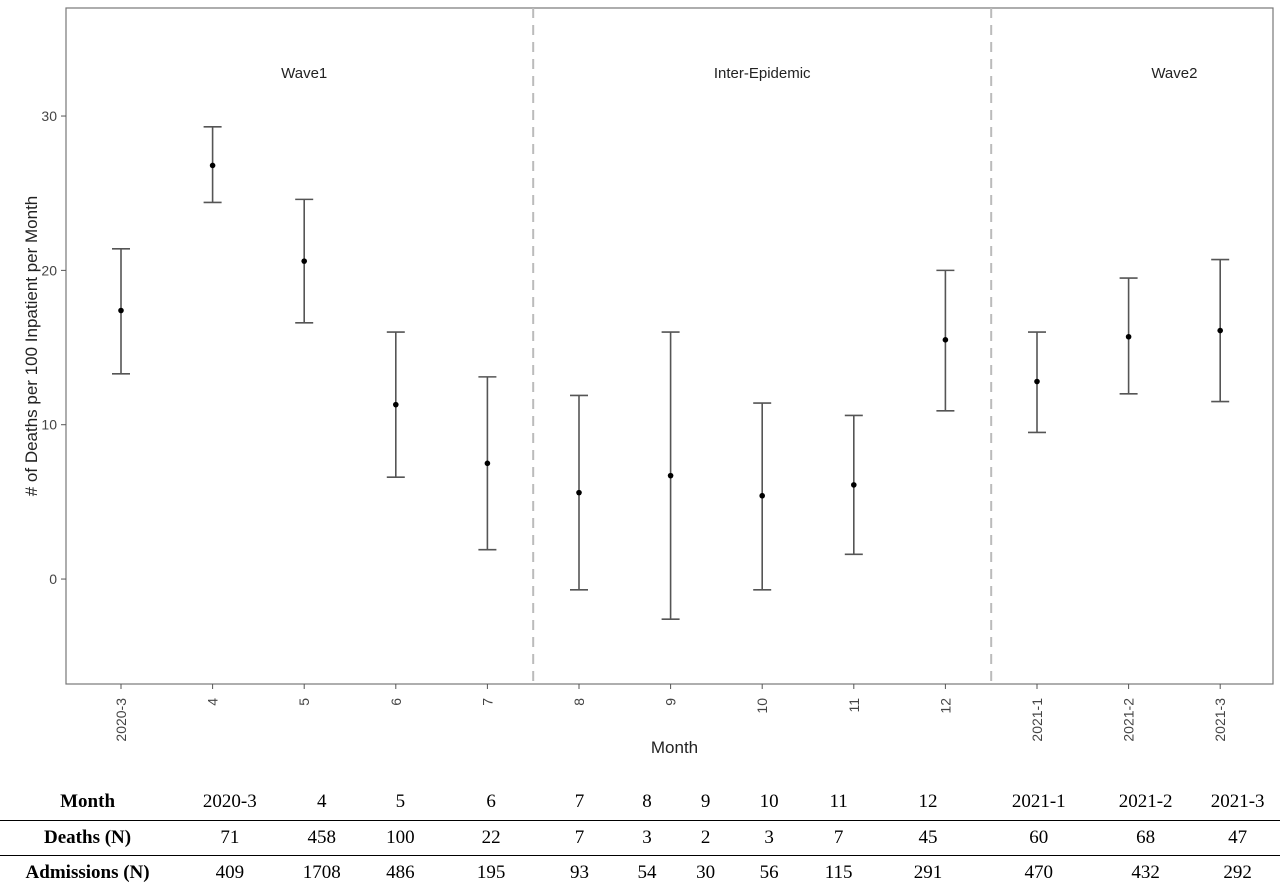 Image resolution: width=1280 pixels, height=890 pixels. Describe the element at coordinates (229, 873) in the screenshot. I see `table-cell: 409` at that location.